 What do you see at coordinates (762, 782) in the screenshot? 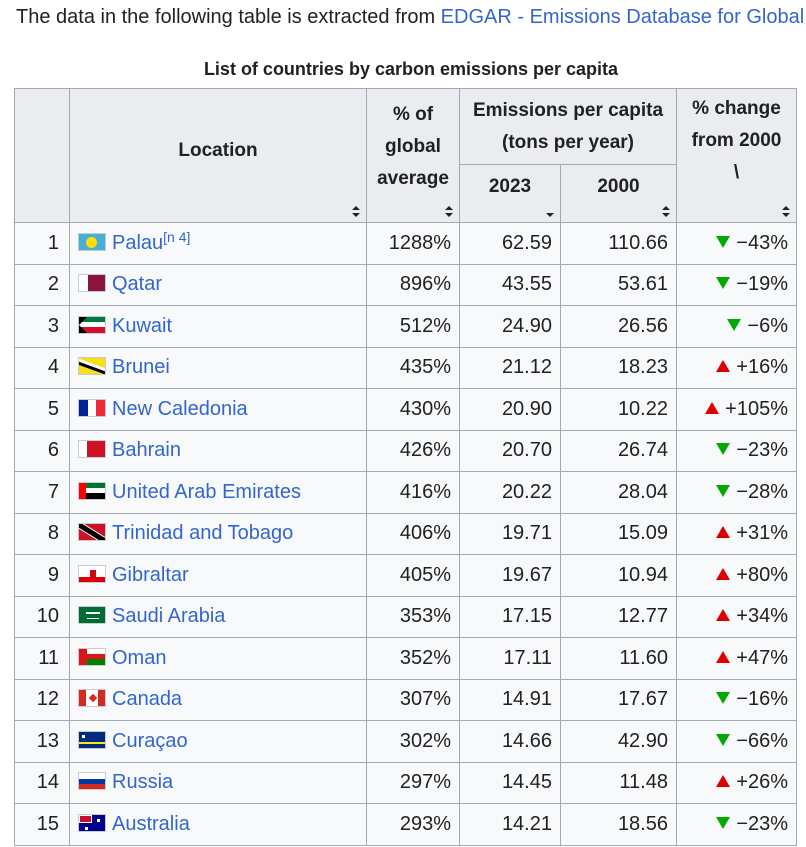
I see `change-value: +26%` at bounding box center [762, 782].